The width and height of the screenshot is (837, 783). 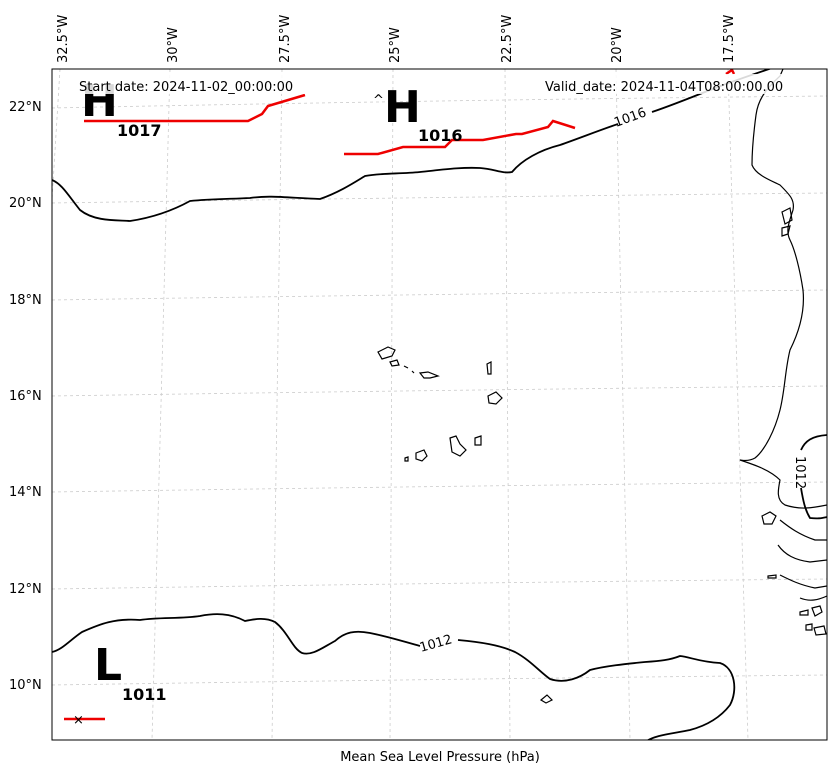 I want to click on gambia-island, so click(x=769, y=518).